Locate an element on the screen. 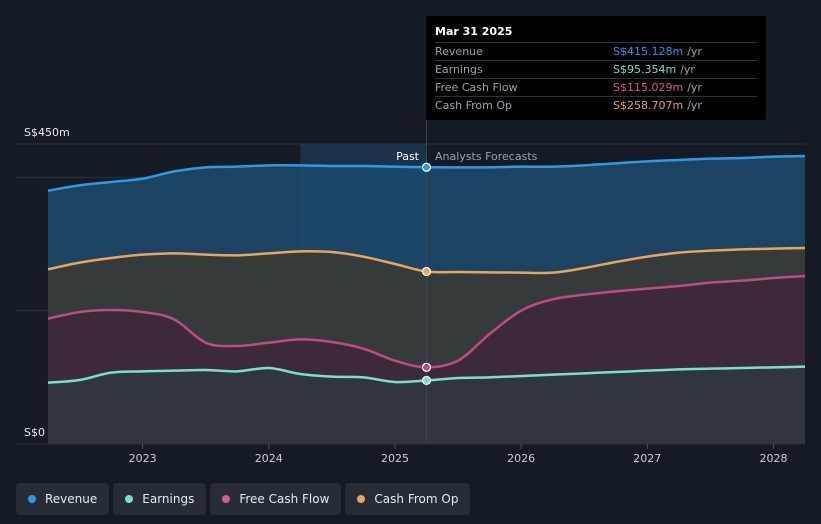  x-tick-label: 2023 is located at coordinates (143, 458).